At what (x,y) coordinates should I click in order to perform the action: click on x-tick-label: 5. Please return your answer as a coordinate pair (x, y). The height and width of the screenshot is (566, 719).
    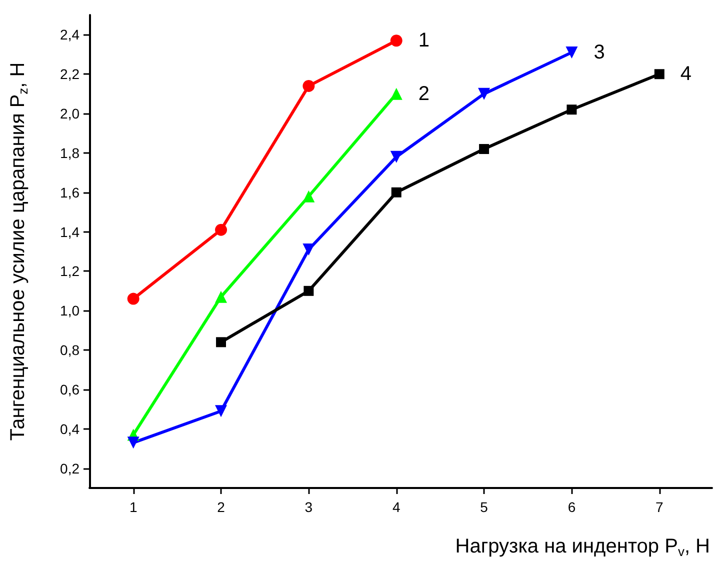
    Looking at the image, I should click on (484, 507).